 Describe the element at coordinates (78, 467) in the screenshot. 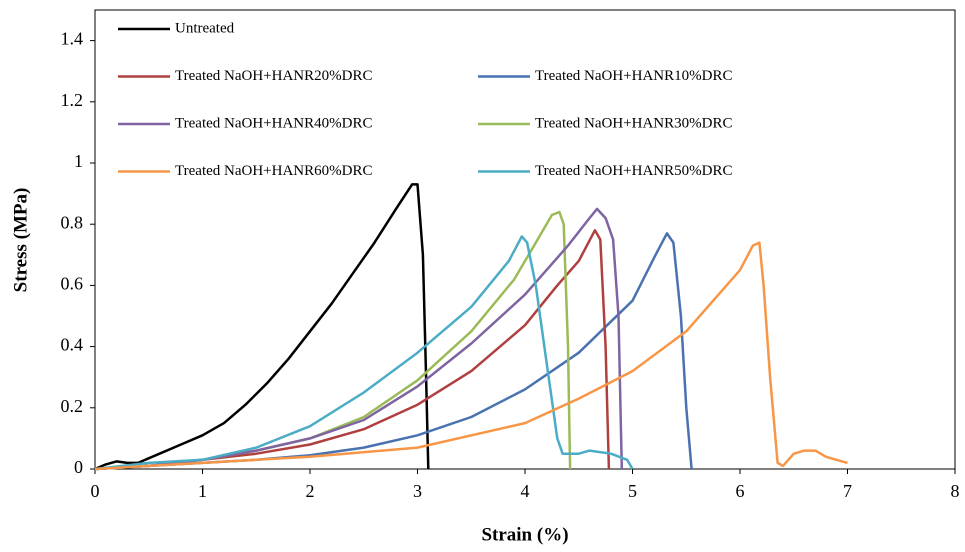

I see `y-tick-label: 0` at that location.